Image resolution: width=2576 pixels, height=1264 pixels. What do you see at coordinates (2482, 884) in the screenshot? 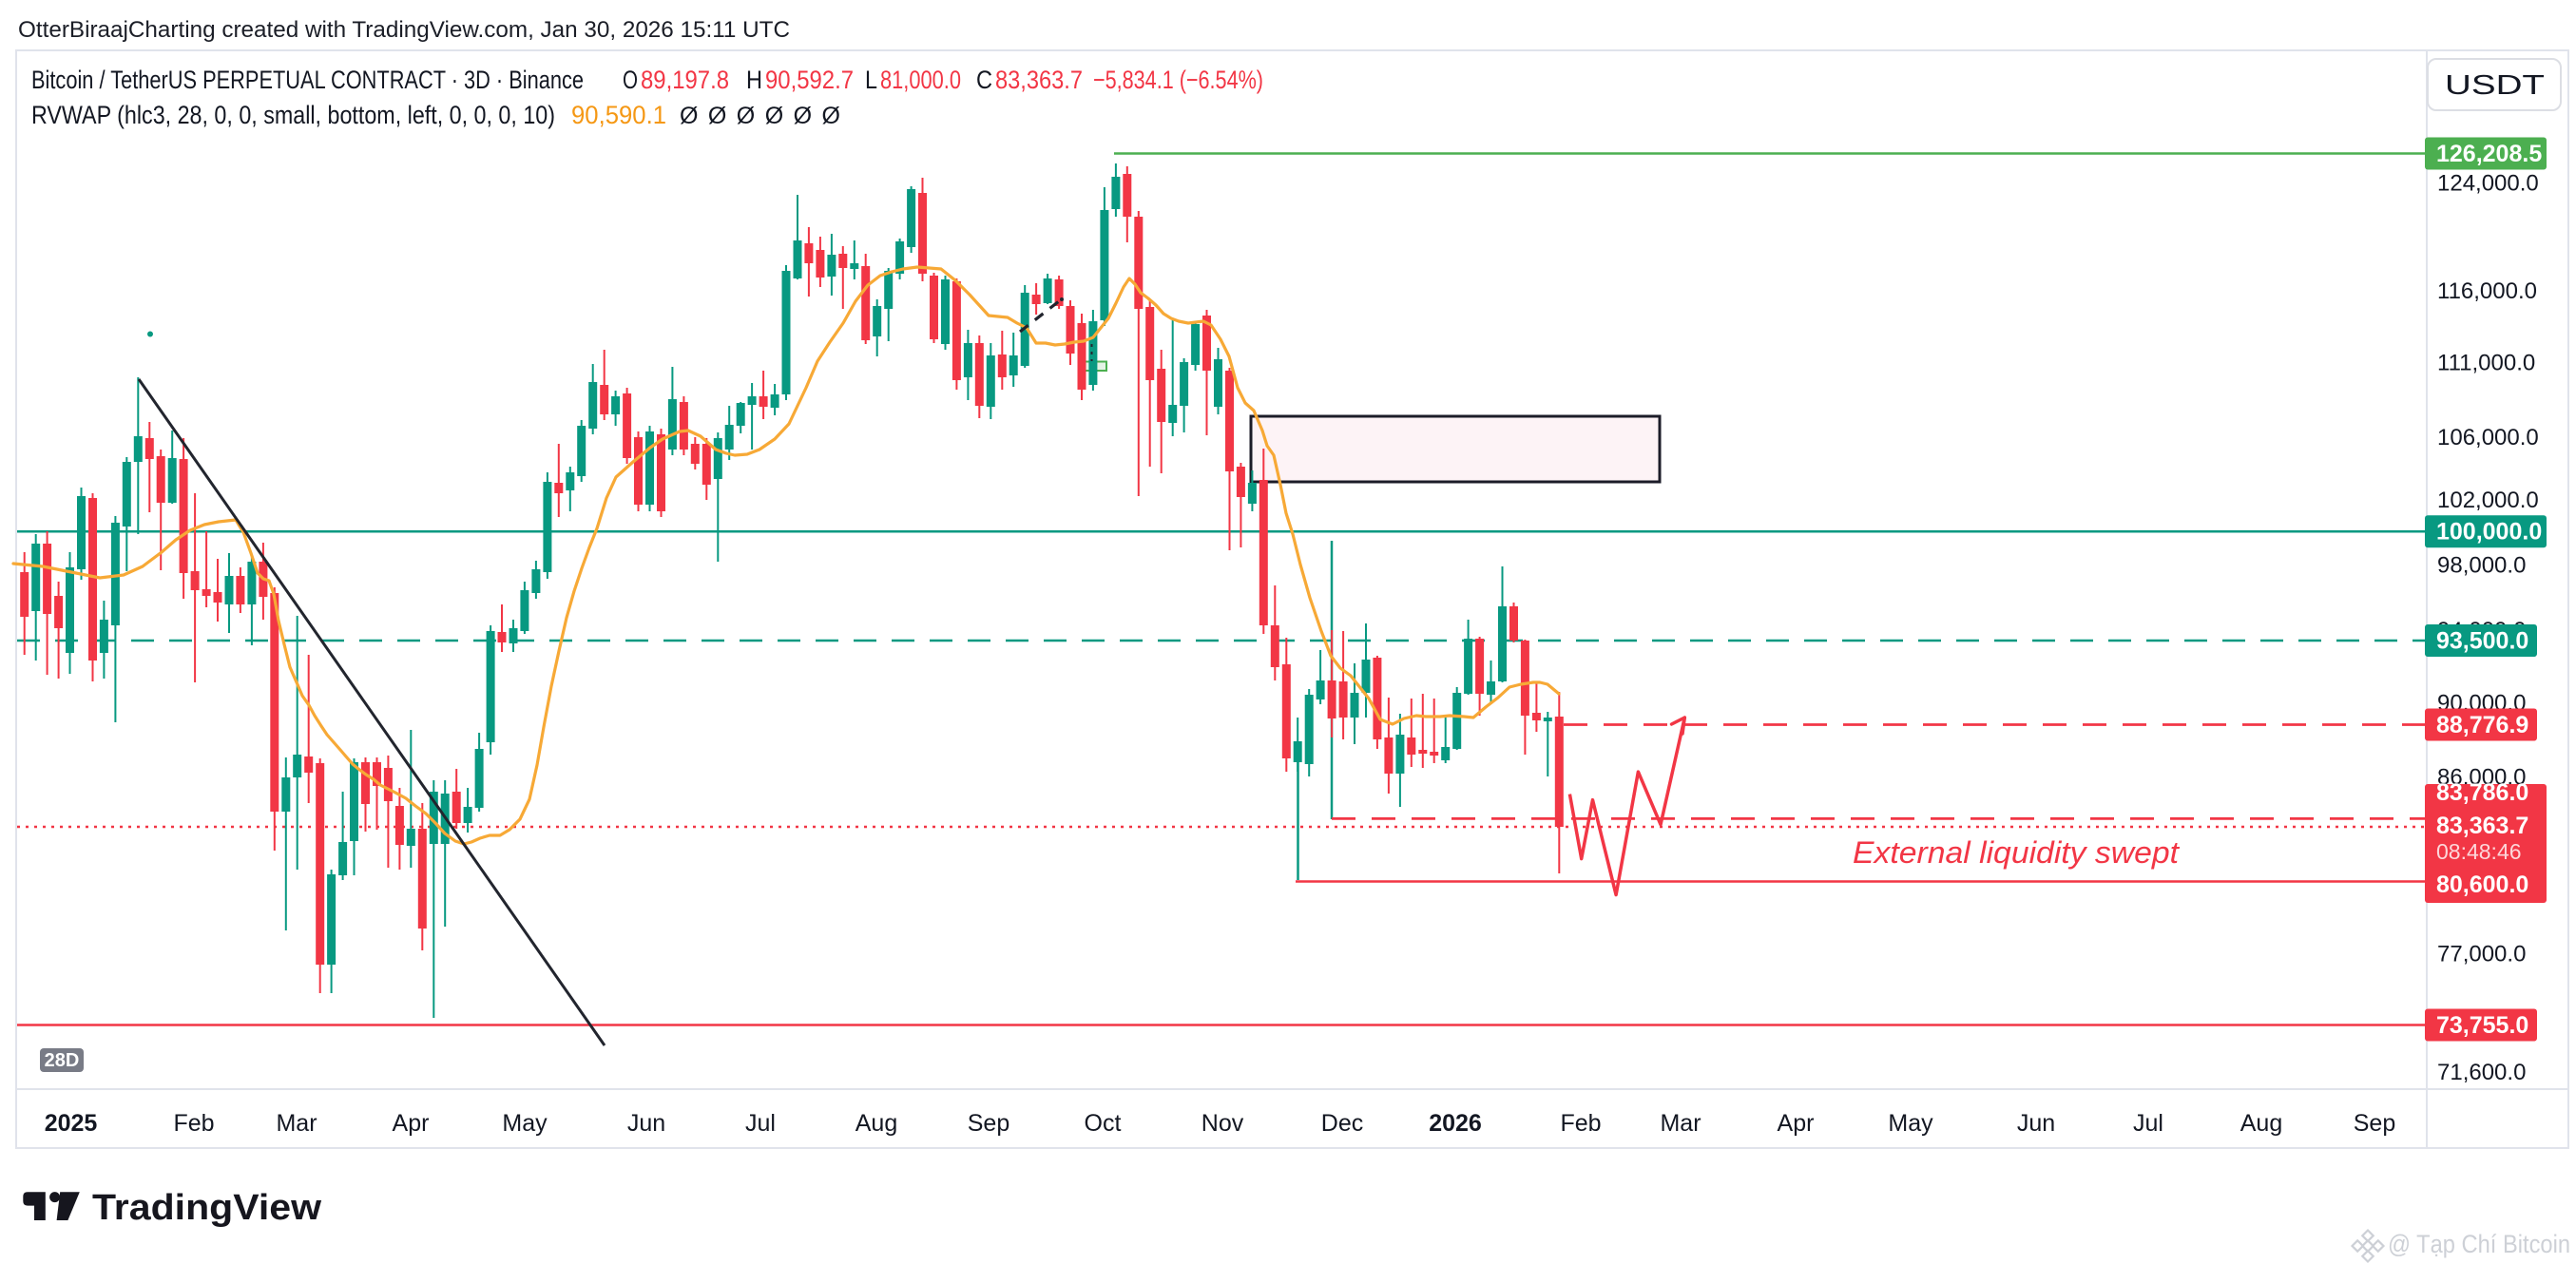
I see `svg-text: 80,600.0` at bounding box center [2482, 884].